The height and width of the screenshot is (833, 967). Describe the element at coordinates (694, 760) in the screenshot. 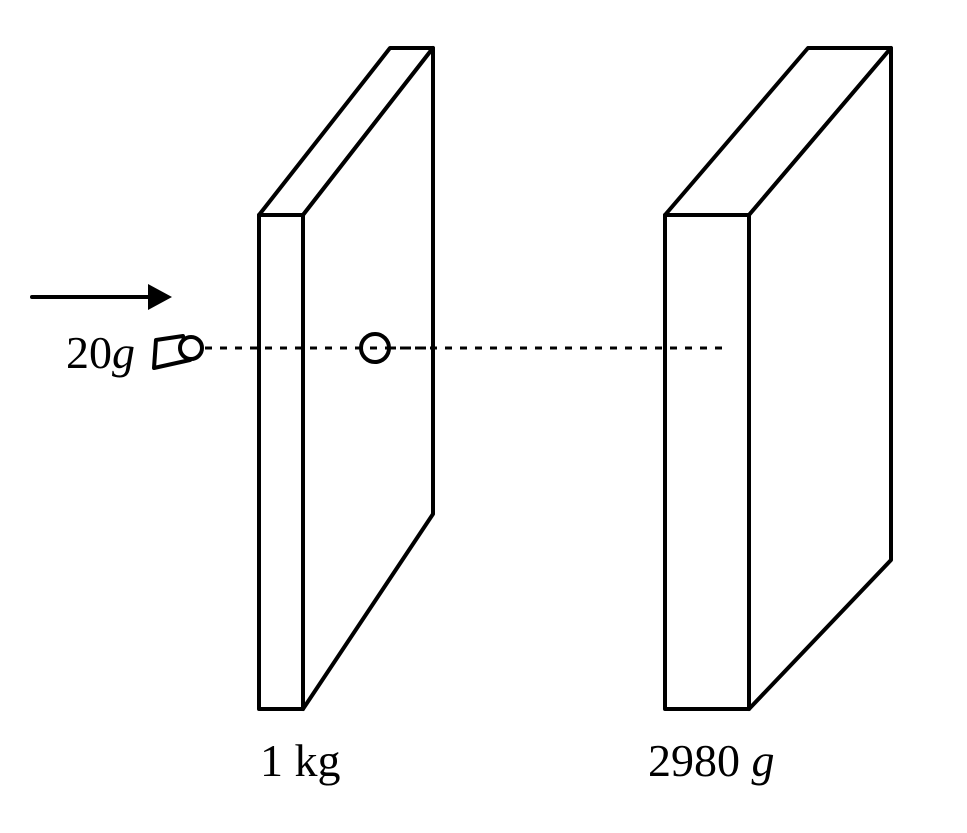

I see `block-2980g-mass-value: 2980` at that location.